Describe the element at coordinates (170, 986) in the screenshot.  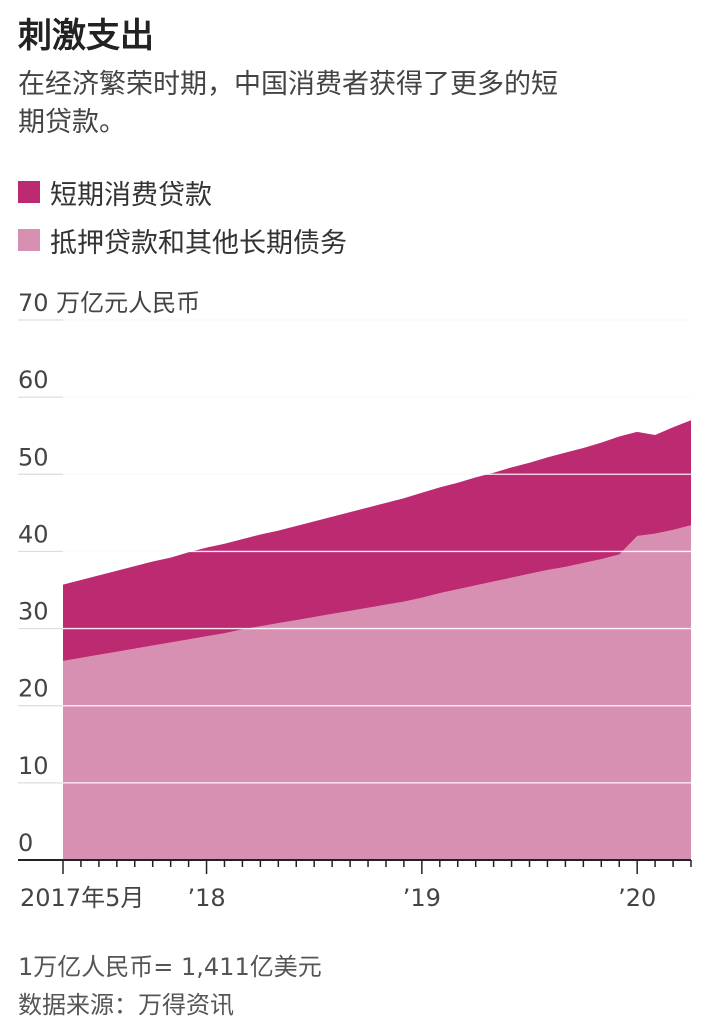
I see `footer: 1万亿人民币= 1,411亿美元 数据来源：万得资讯` at that location.